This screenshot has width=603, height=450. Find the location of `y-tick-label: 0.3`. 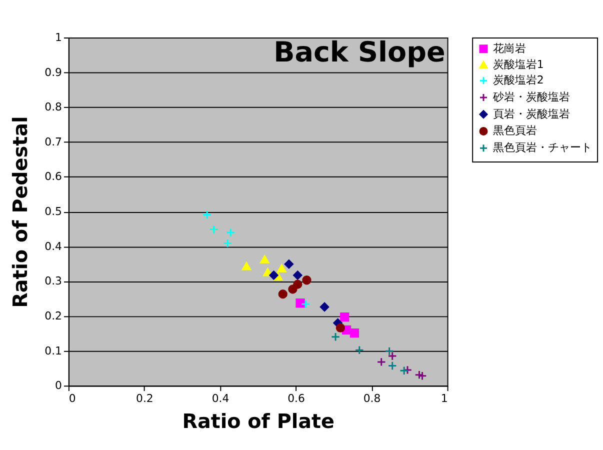

y-tick-label: 0.3 is located at coordinates (53, 281).